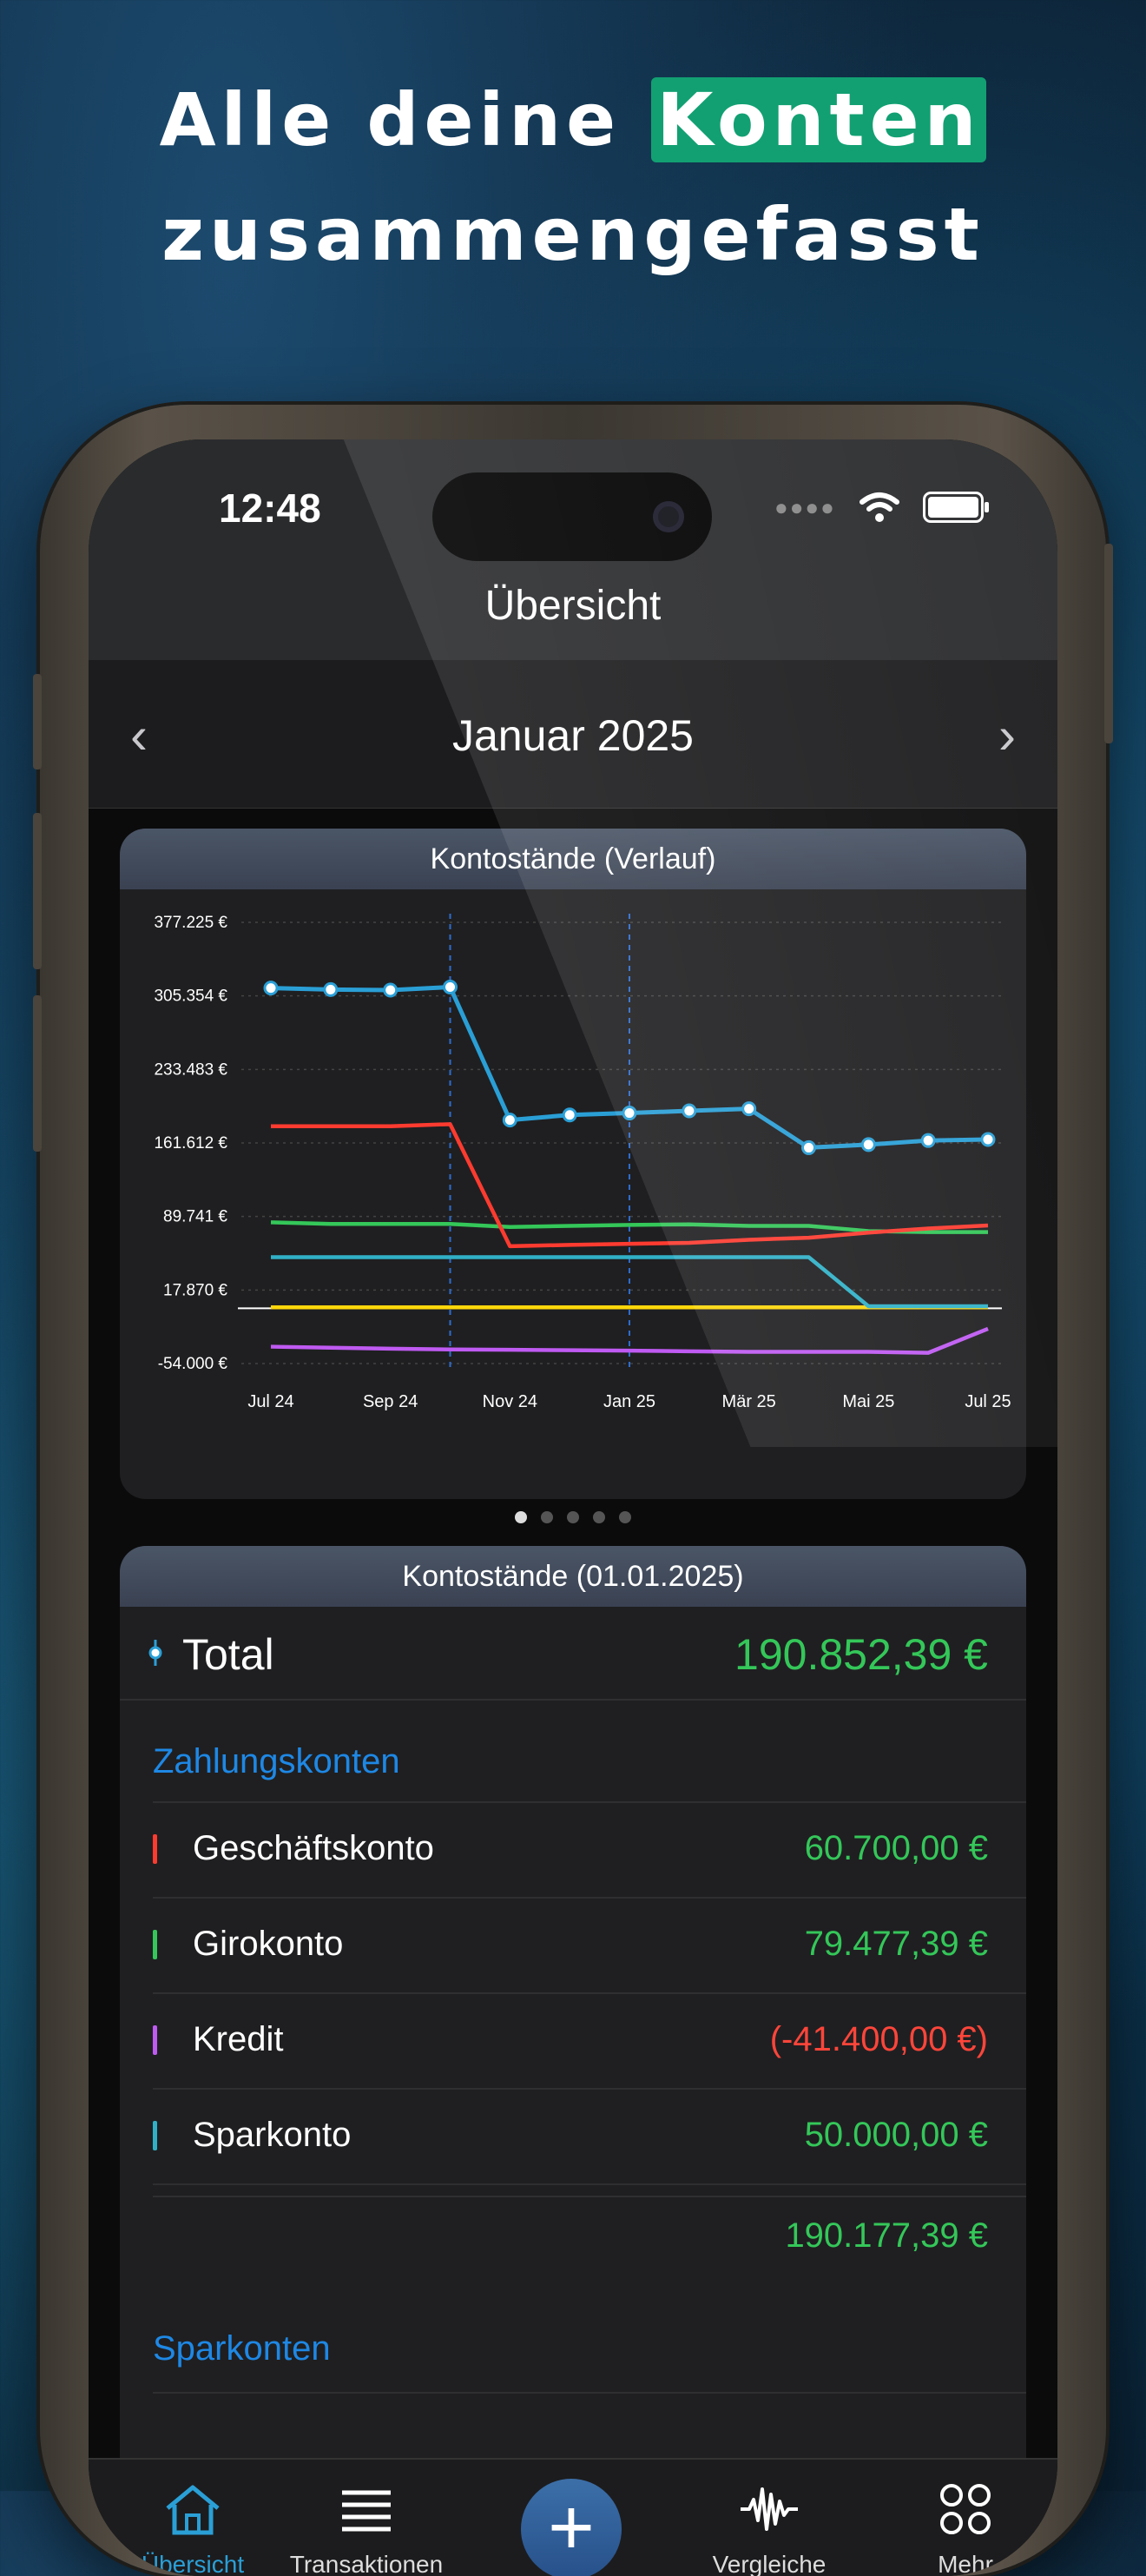  Describe the element at coordinates (193, 2564) in the screenshot. I see `tab-label: Übersicht` at that location.